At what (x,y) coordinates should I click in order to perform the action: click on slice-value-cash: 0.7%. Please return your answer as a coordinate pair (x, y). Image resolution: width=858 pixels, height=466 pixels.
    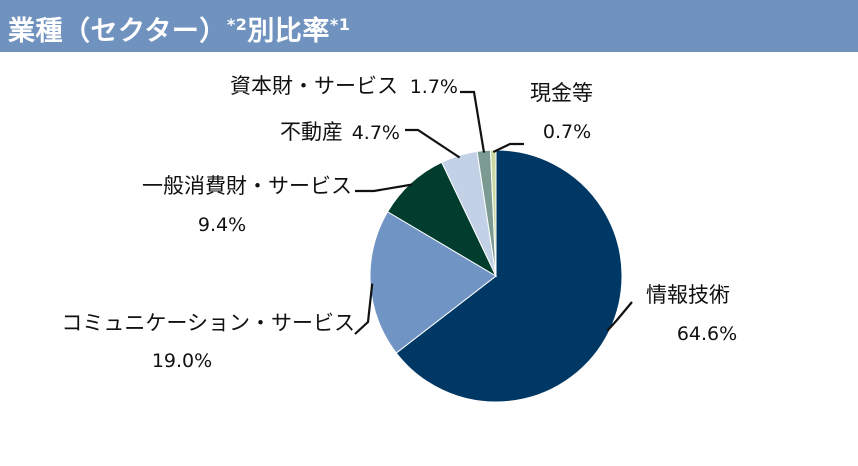
    Looking at the image, I should click on (567, 132).